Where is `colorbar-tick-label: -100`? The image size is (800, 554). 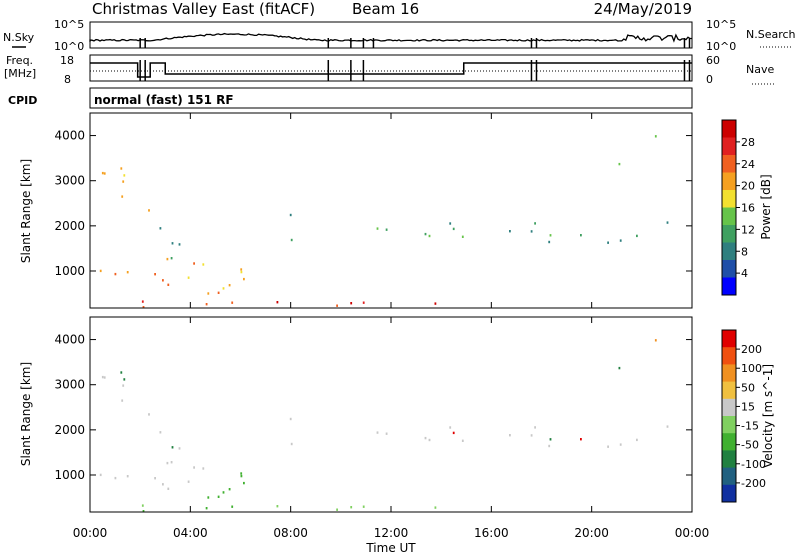
colorbar-tick-label: -100 is located at coordinates (753, 464).